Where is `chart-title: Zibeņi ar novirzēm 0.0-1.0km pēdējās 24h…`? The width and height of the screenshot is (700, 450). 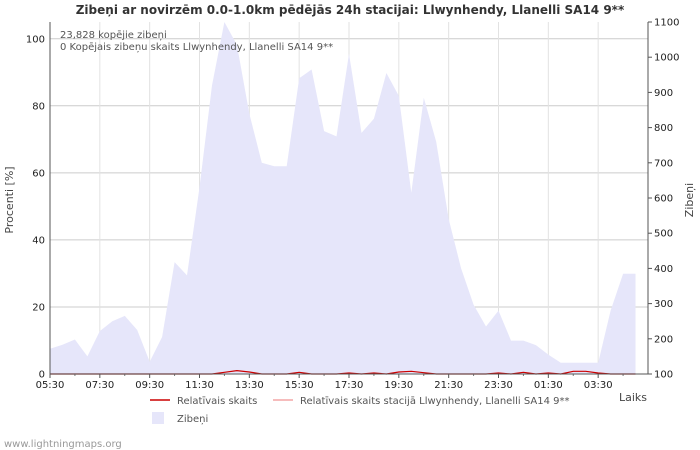
chart-title: Zibeņi ar novirzēm 0.0-1.0km pēdējās 24h… is located at coordinates (350, 10).